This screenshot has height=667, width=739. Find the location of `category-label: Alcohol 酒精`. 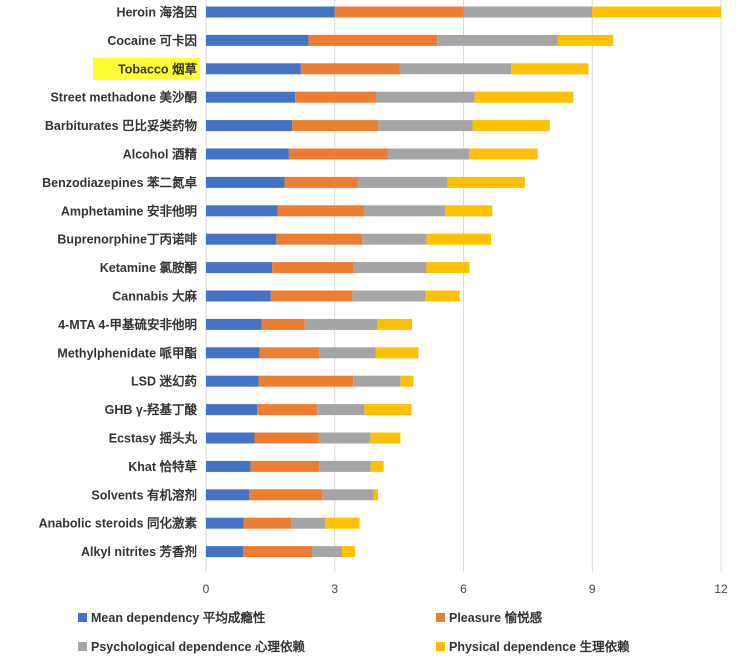

category-label: Alcohol 酒精 is located at coordinates (160, 154).